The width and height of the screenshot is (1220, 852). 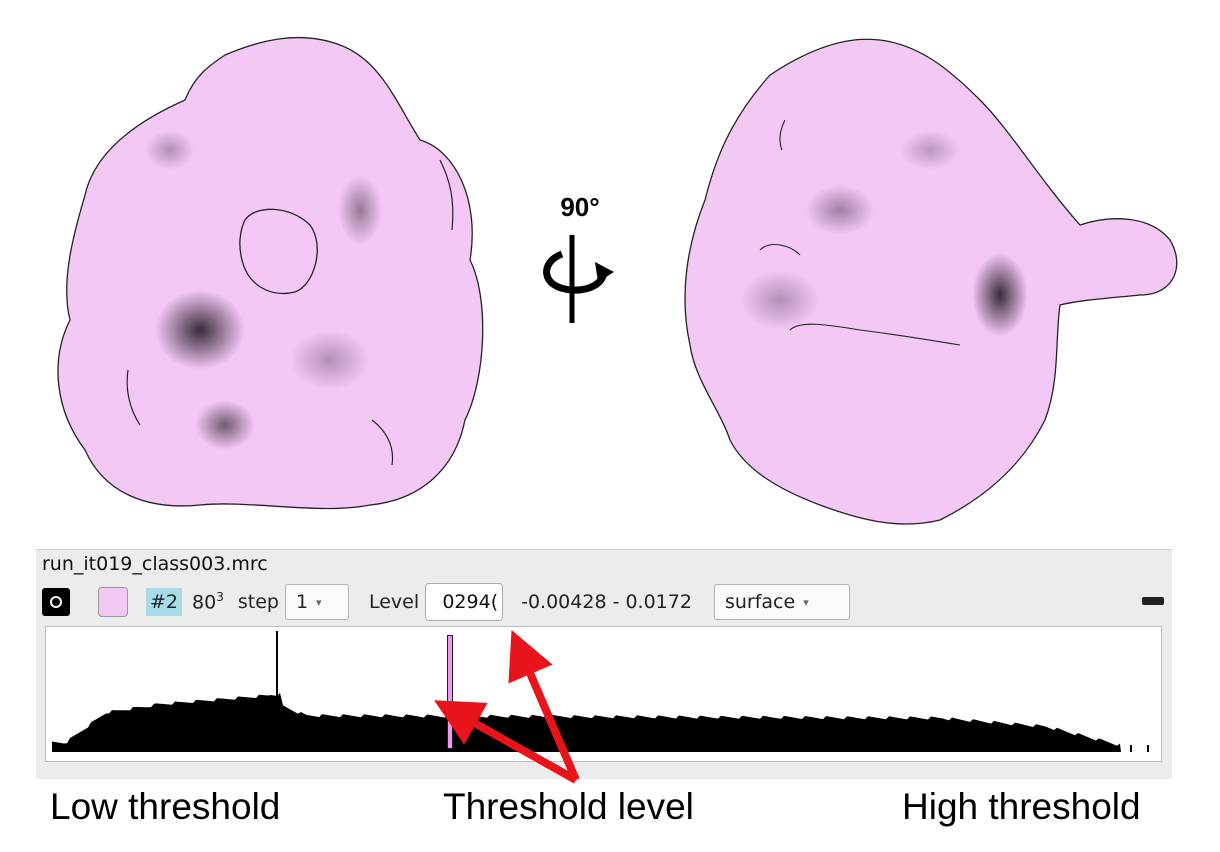 I want to click on rotation-axis-icon, so click(x=578, y=279).